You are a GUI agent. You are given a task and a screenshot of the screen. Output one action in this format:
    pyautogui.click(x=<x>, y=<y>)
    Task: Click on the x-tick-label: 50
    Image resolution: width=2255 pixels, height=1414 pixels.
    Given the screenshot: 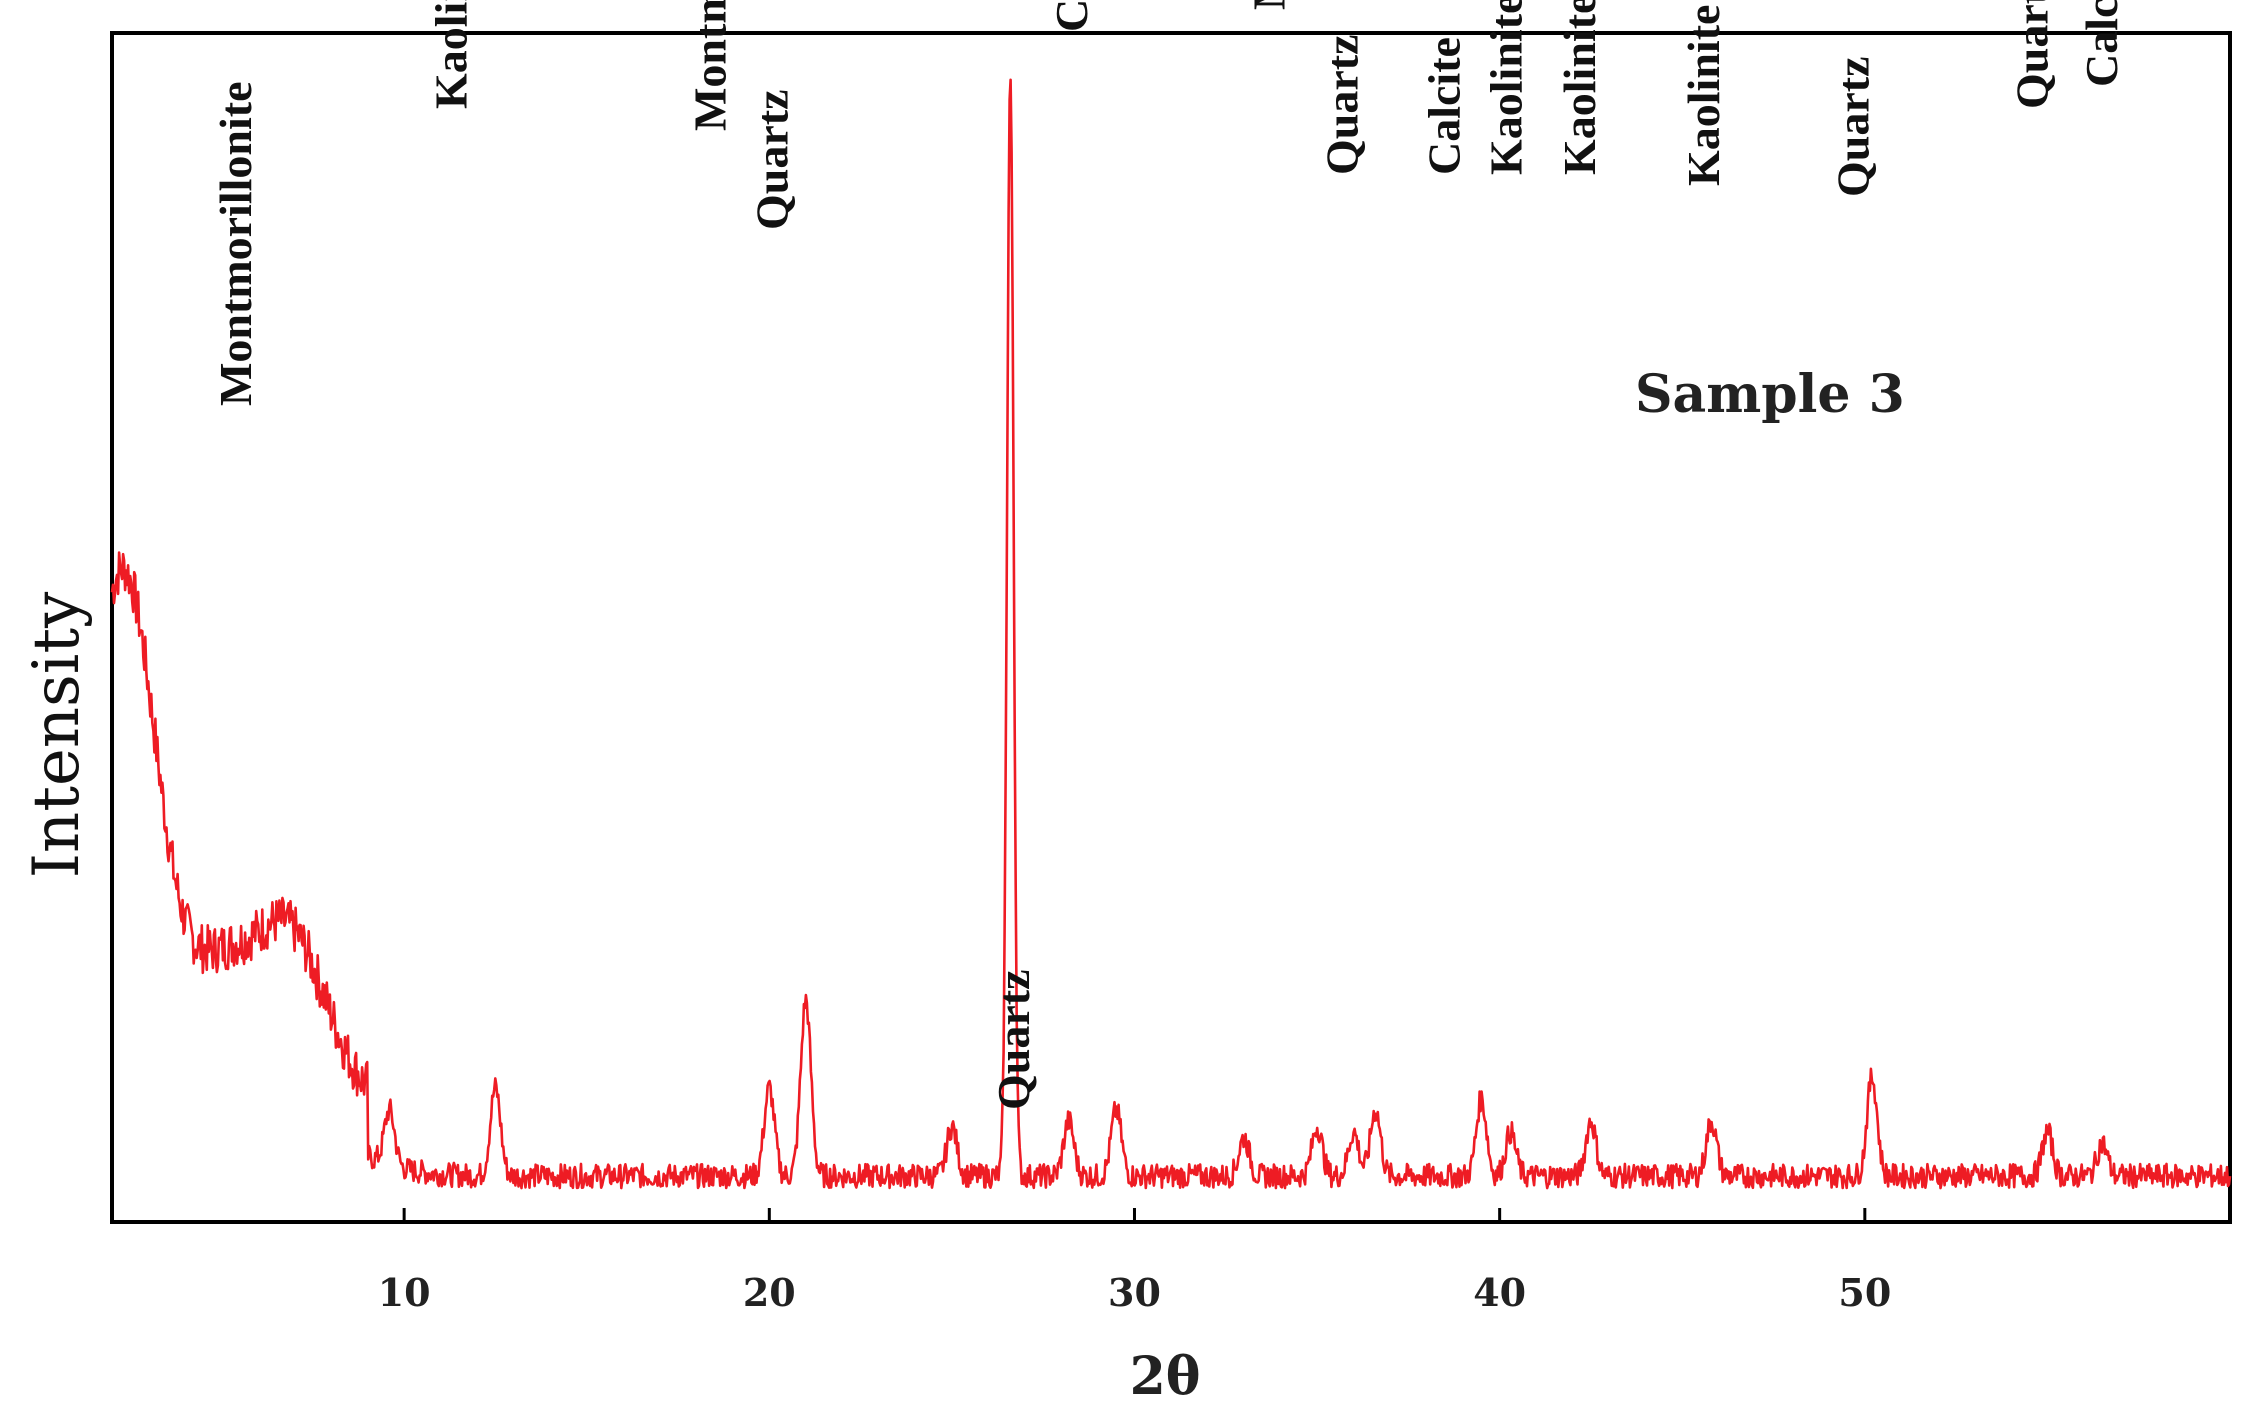 What is the action you would take?
    pyautogui.click(x=1864, y=1292)
    